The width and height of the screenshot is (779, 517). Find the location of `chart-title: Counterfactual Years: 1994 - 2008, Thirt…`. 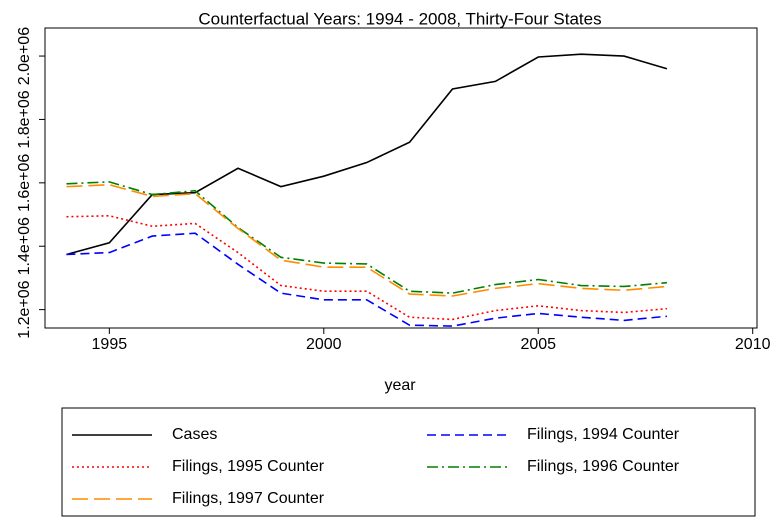

chart-title: Counterfactual Years: 1994 - 2008, Thirt… is located at coordinates (399, 18).